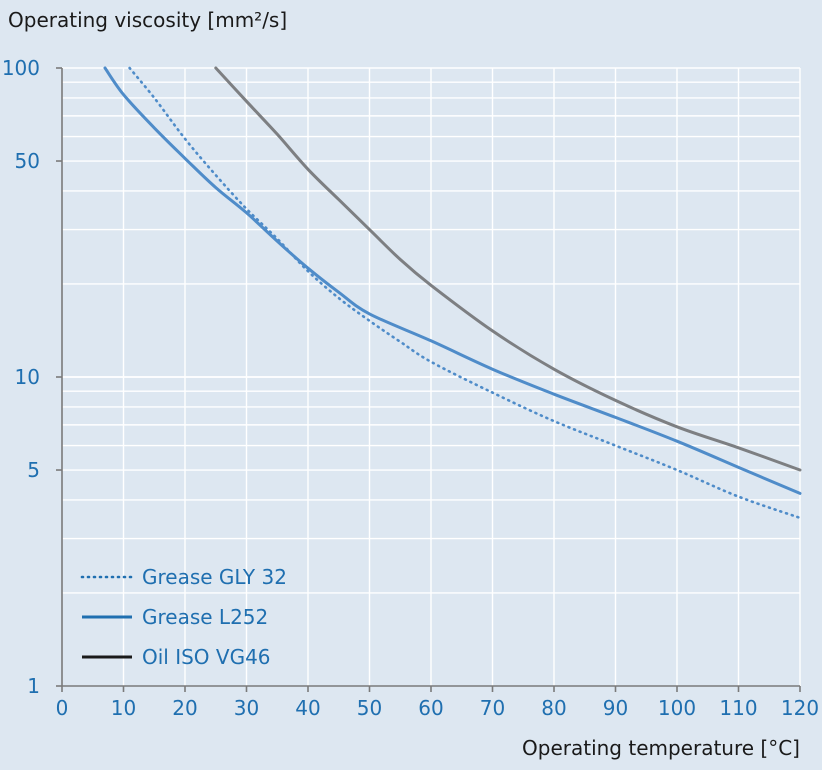 The width and height of the screenshot is (822, 770). What do you see at coordinates (62, 708) in the screenshot?
I see `x-tick-label-0: 0` at bounding box center [62, 708].